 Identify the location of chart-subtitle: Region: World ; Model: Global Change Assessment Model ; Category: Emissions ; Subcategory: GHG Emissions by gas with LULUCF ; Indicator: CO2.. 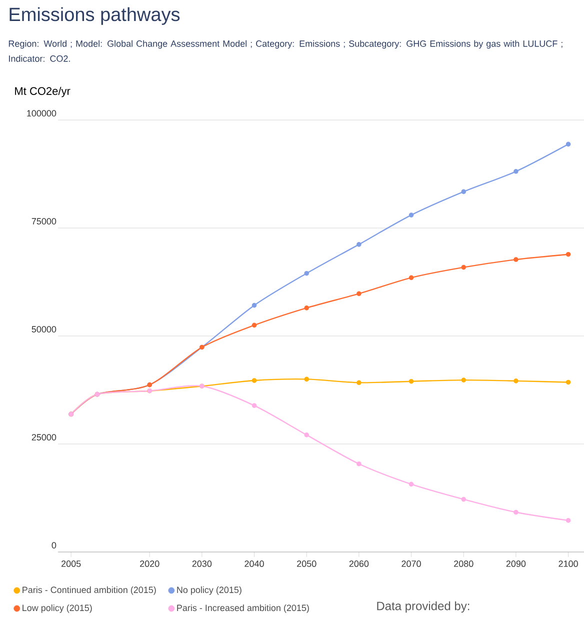
(285, 51).